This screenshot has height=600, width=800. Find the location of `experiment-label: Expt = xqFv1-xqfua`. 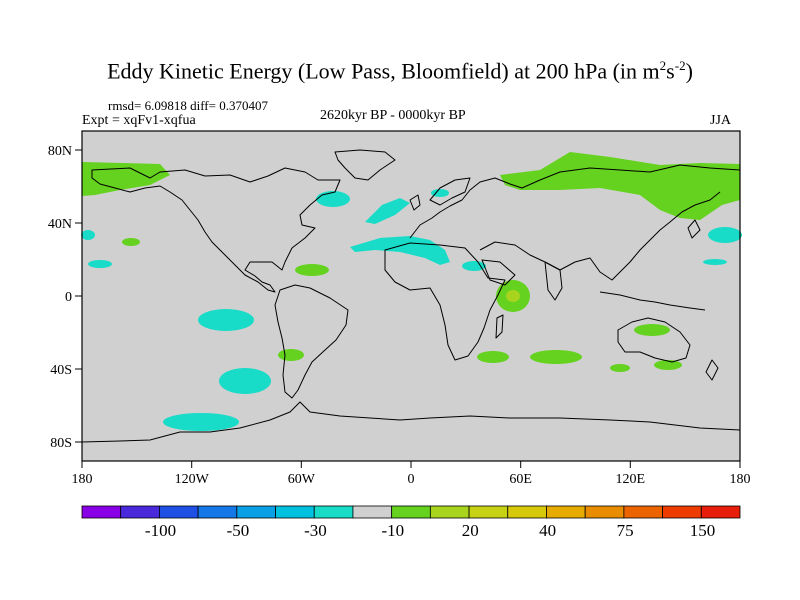

experiment-label: Expt = xqFv1-xqfua is located at coordinates (139, 120).